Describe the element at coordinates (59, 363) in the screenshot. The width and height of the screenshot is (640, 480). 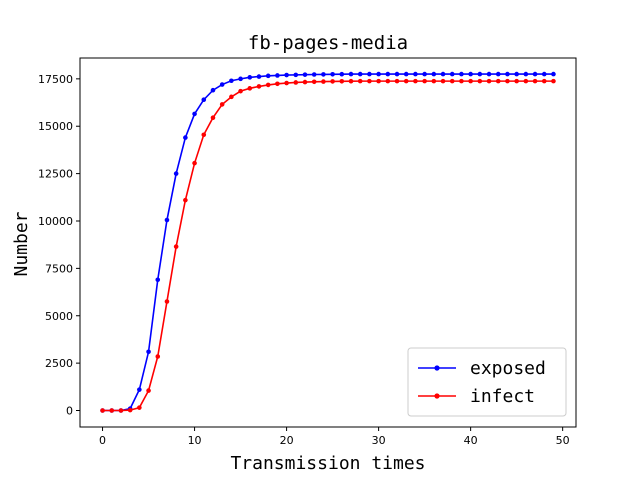
I see `y-tick-label: 2500` at that location.